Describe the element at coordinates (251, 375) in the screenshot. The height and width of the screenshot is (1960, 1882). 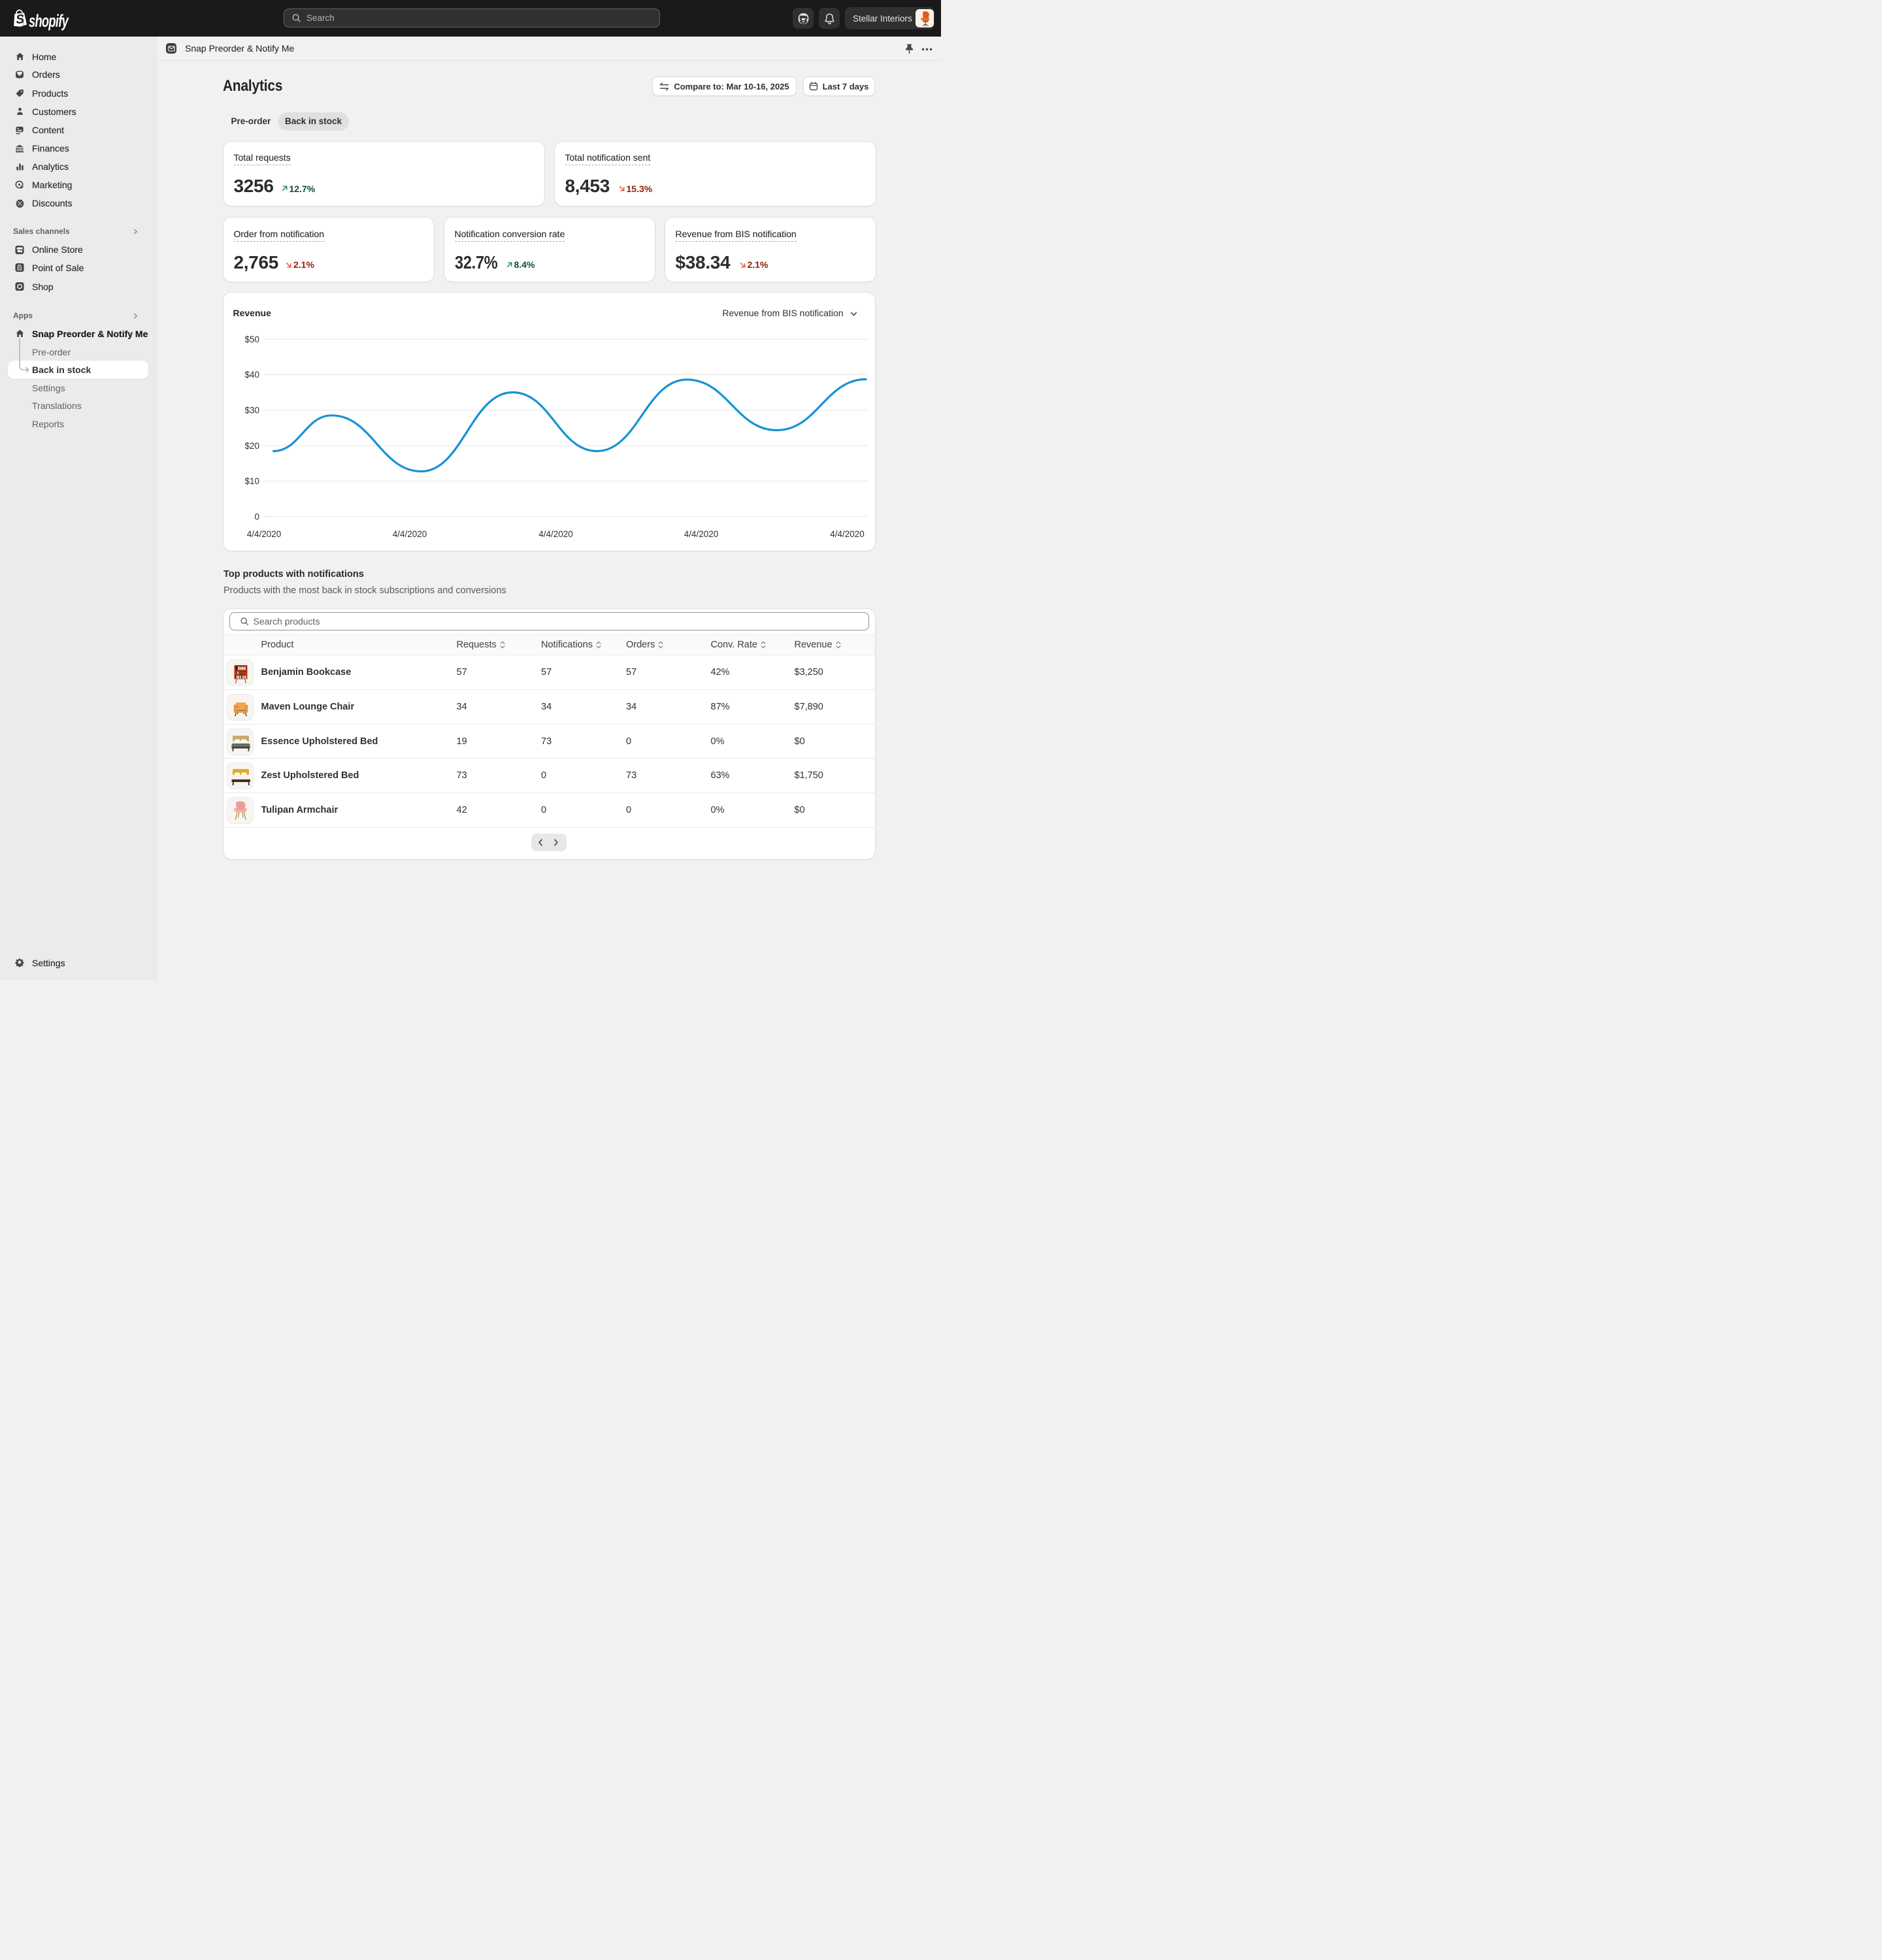
I see `svg-text: $40` at that location.